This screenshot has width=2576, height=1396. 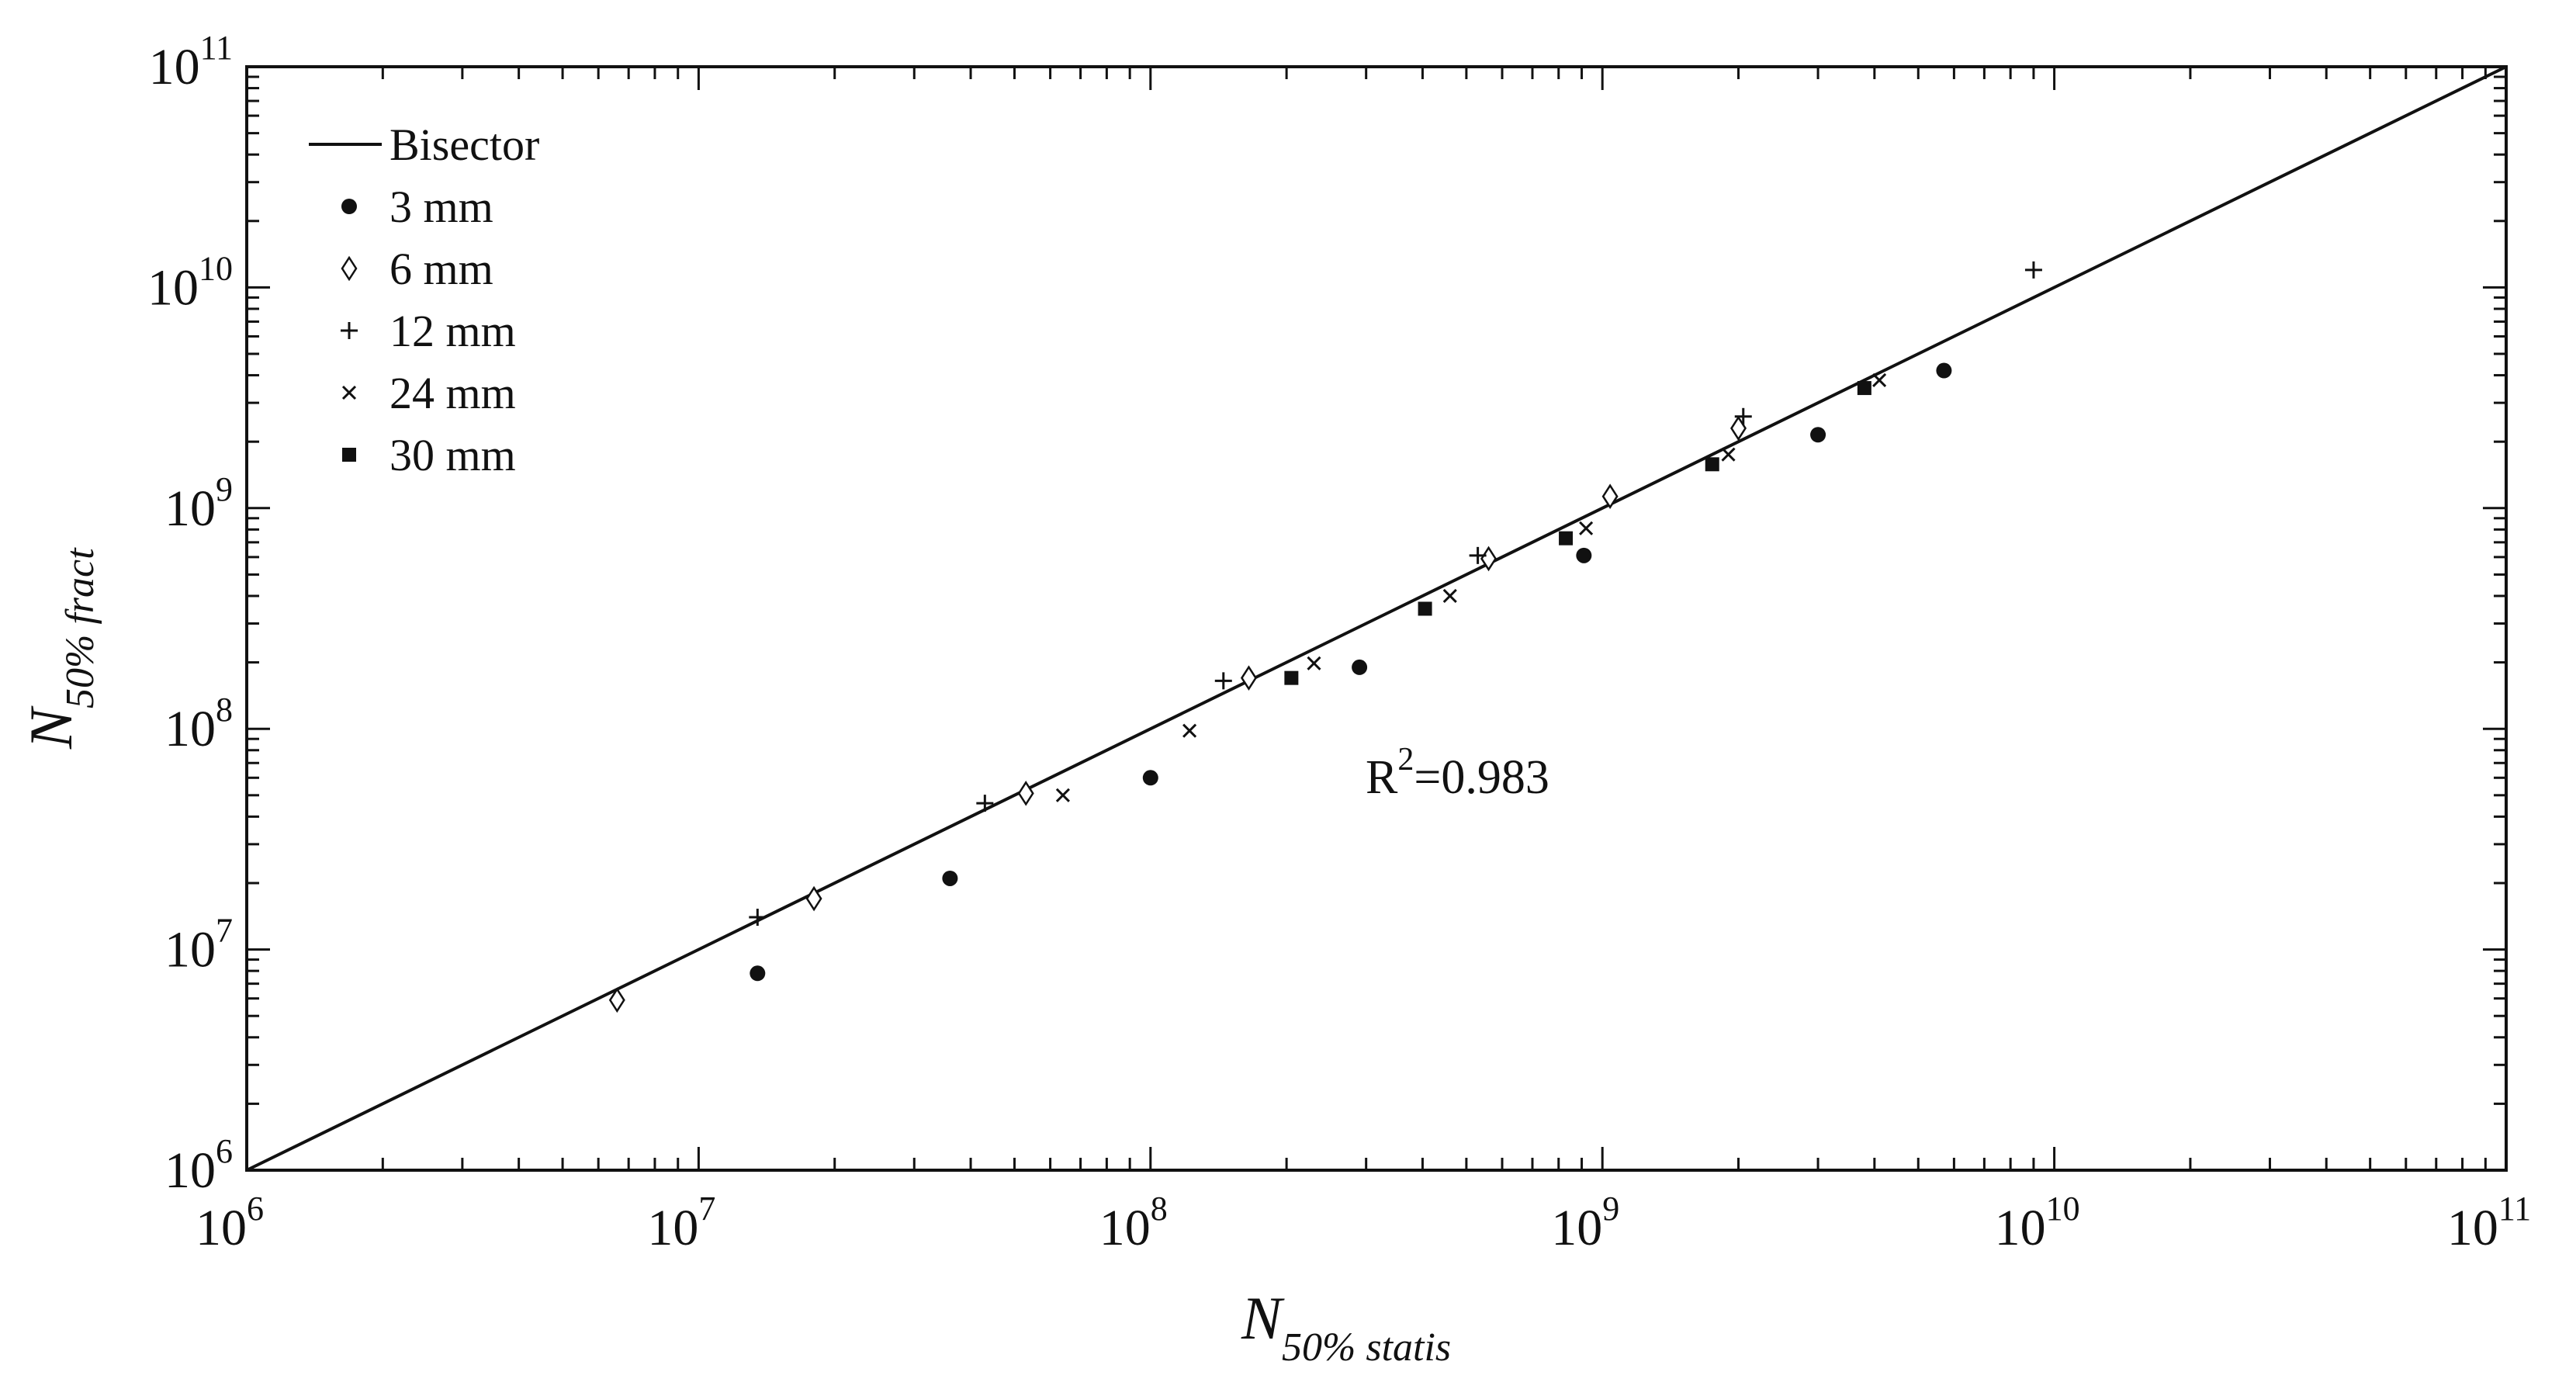 I want to click on y-tick-label: 10⁸, so click(x=198, y=724).